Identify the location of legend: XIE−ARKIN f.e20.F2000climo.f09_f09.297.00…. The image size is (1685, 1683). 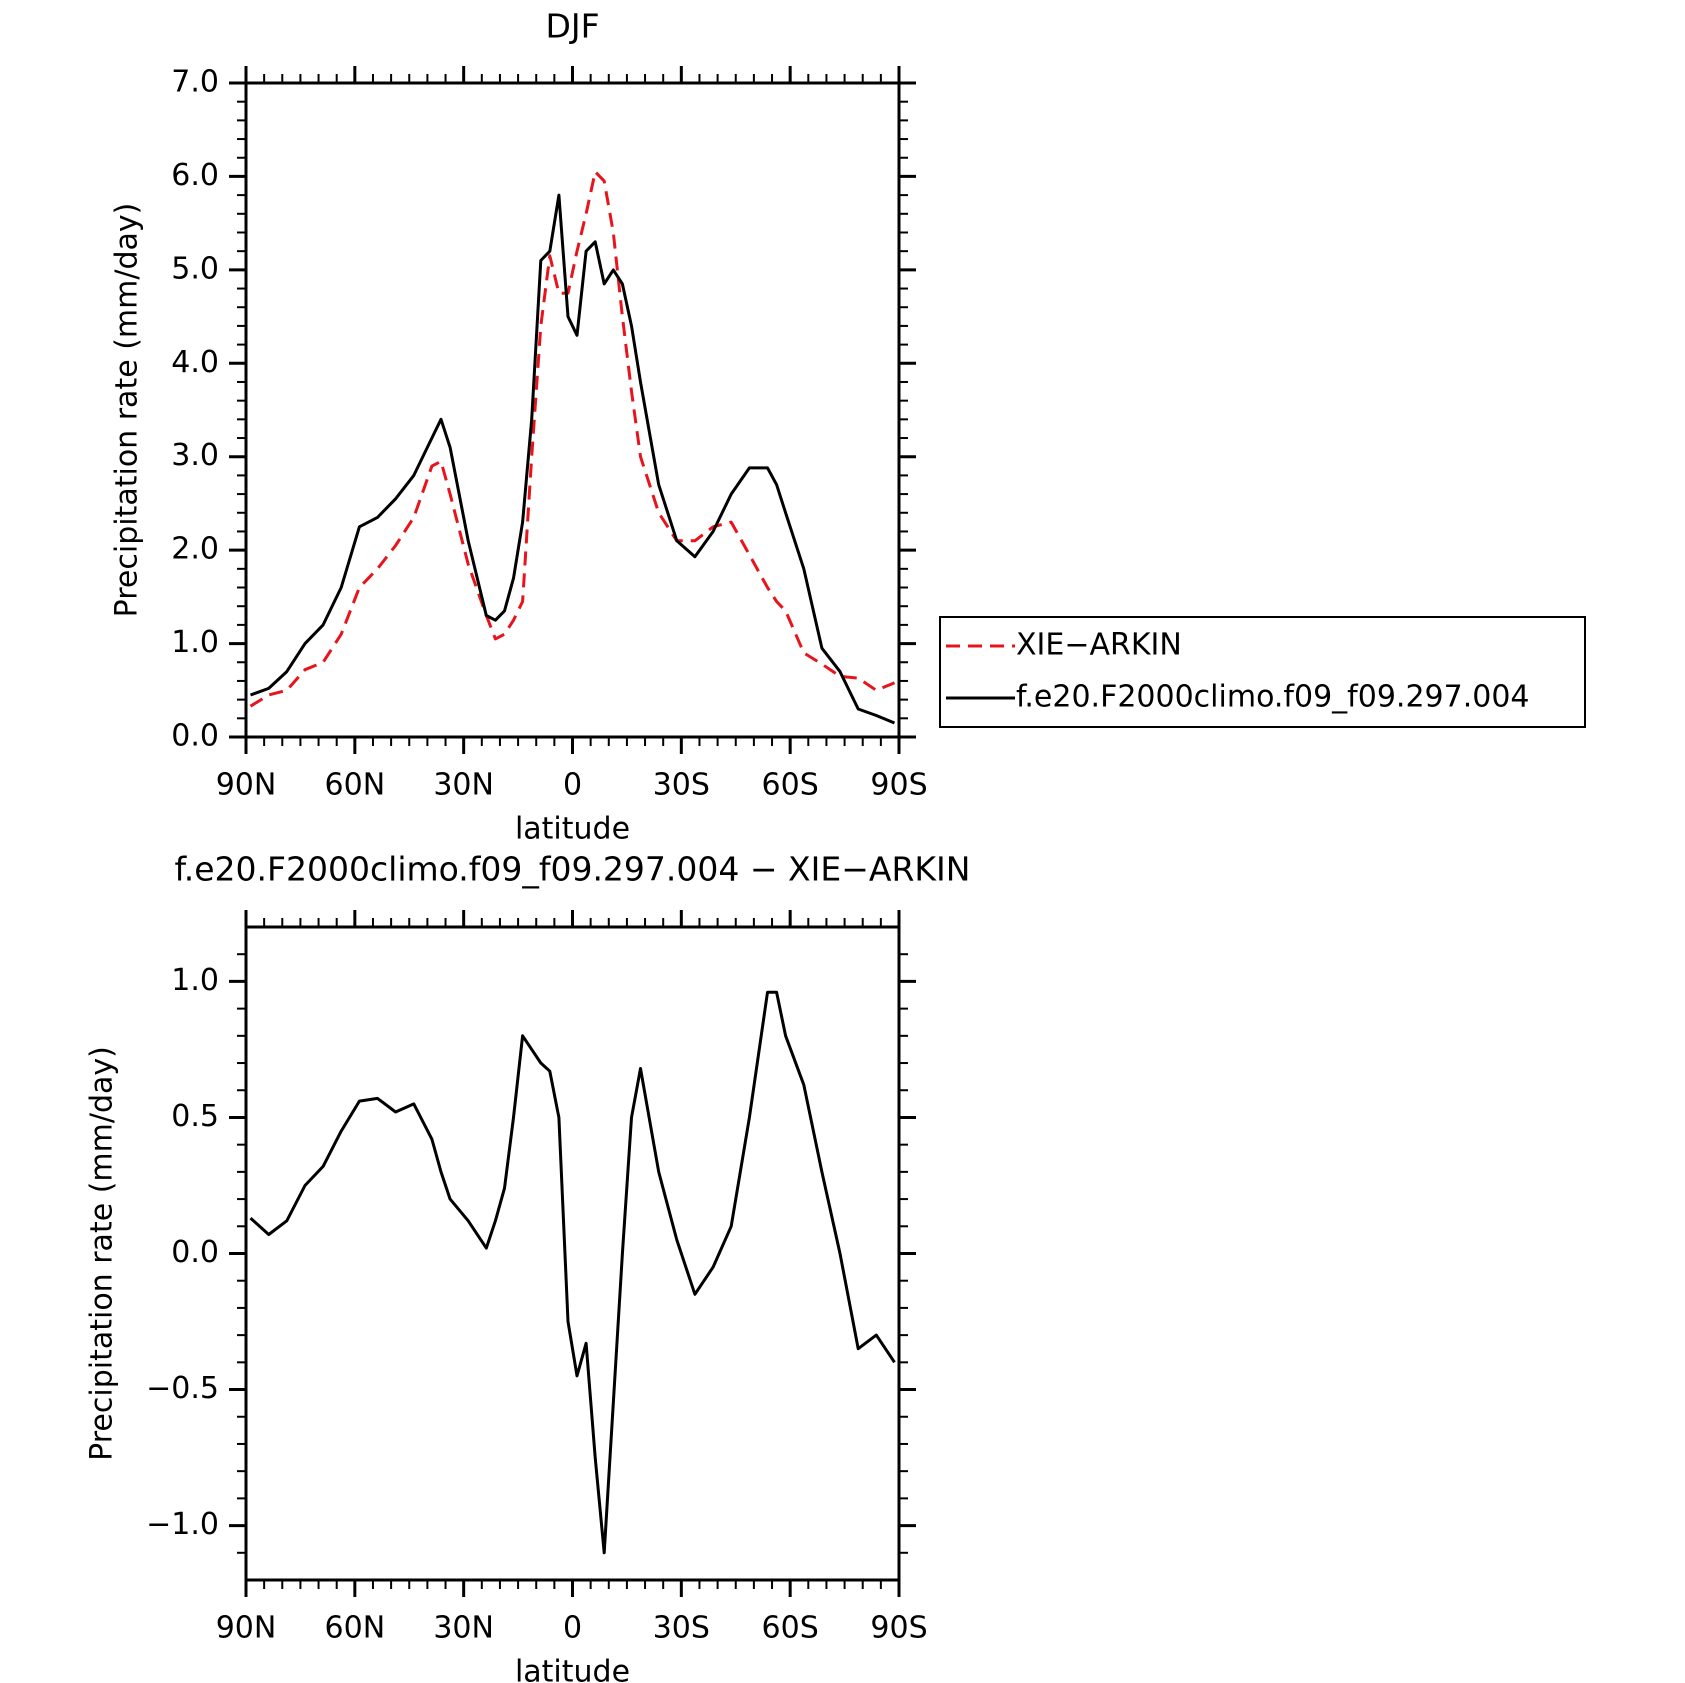
(1262, 672).